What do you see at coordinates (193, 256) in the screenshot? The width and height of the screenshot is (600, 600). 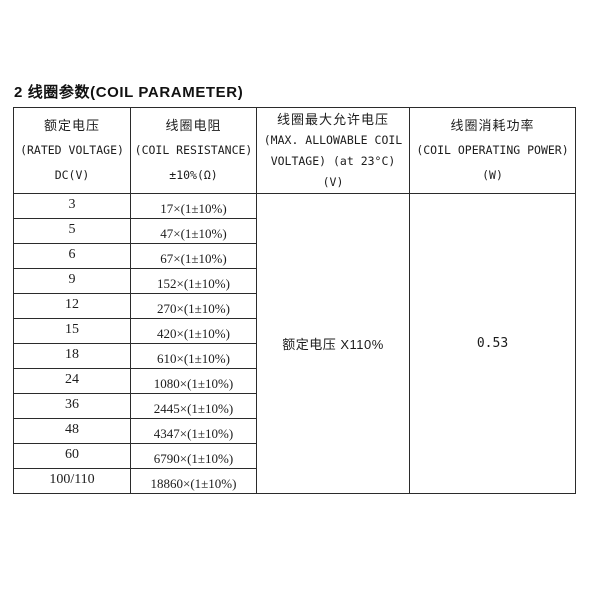 I see `coil-resistance-cell: 67×(1±10%)` at bounding box center [193, 256].